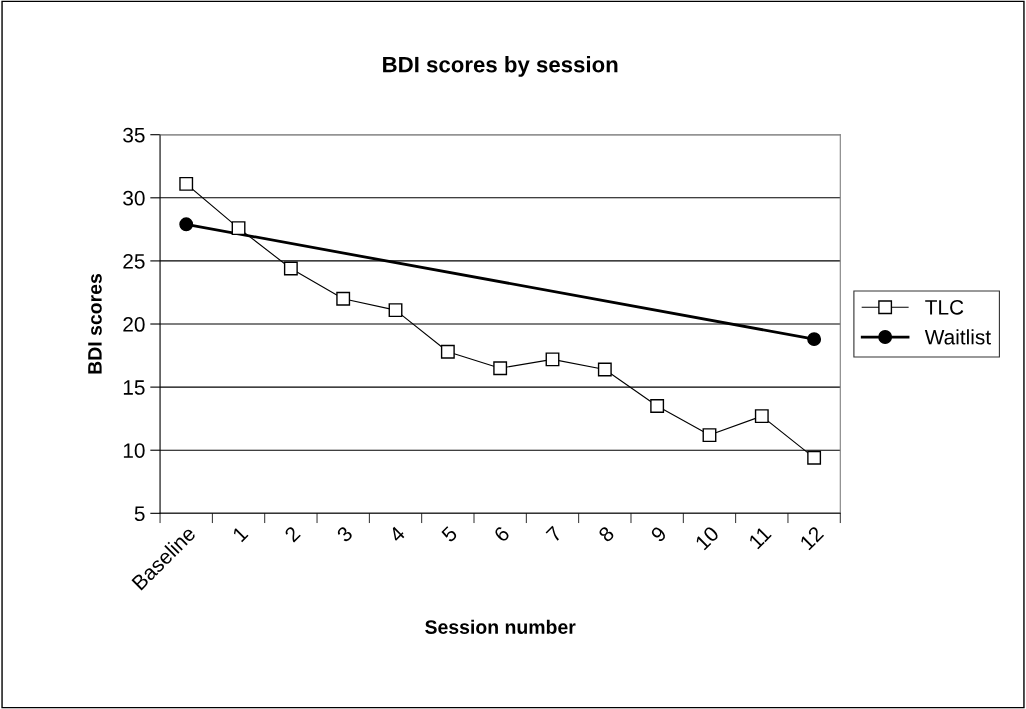  Describe the element at coordinates (134, 450) in the screenshot. I see `y-tick-label: 10` at that location.